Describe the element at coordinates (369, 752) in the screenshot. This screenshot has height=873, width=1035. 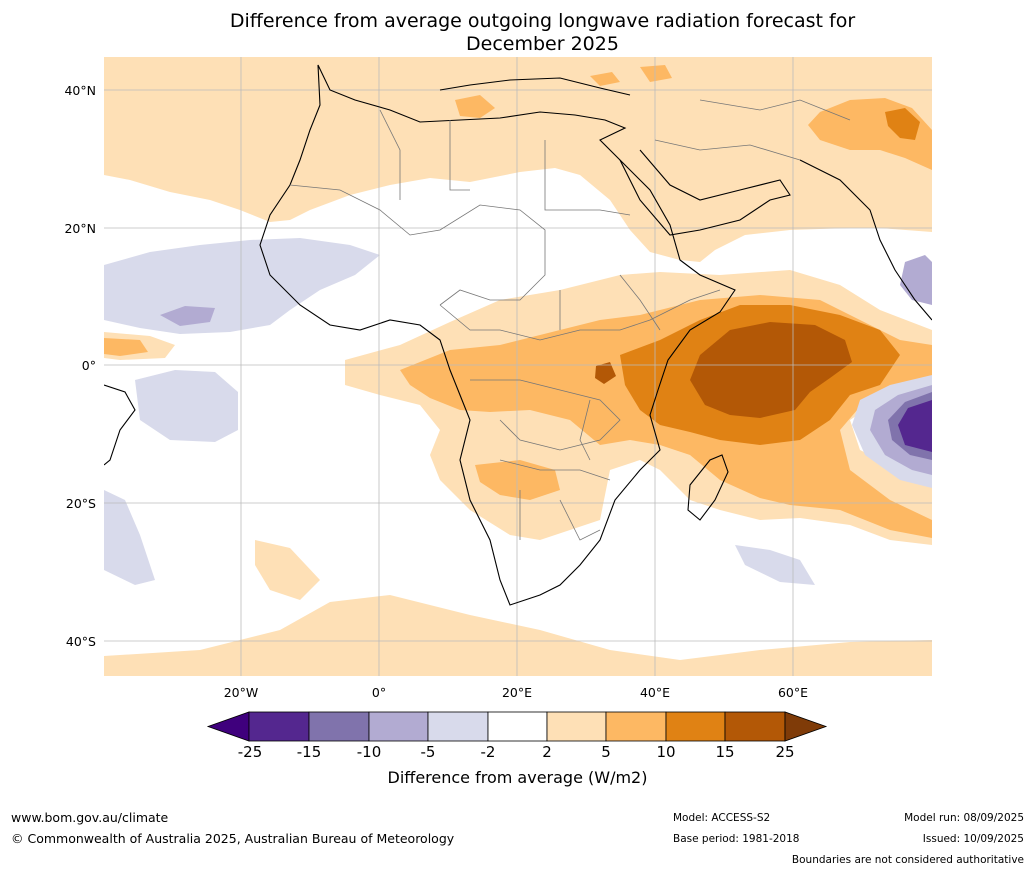
I see `colorbar-tick: -10` at that location.